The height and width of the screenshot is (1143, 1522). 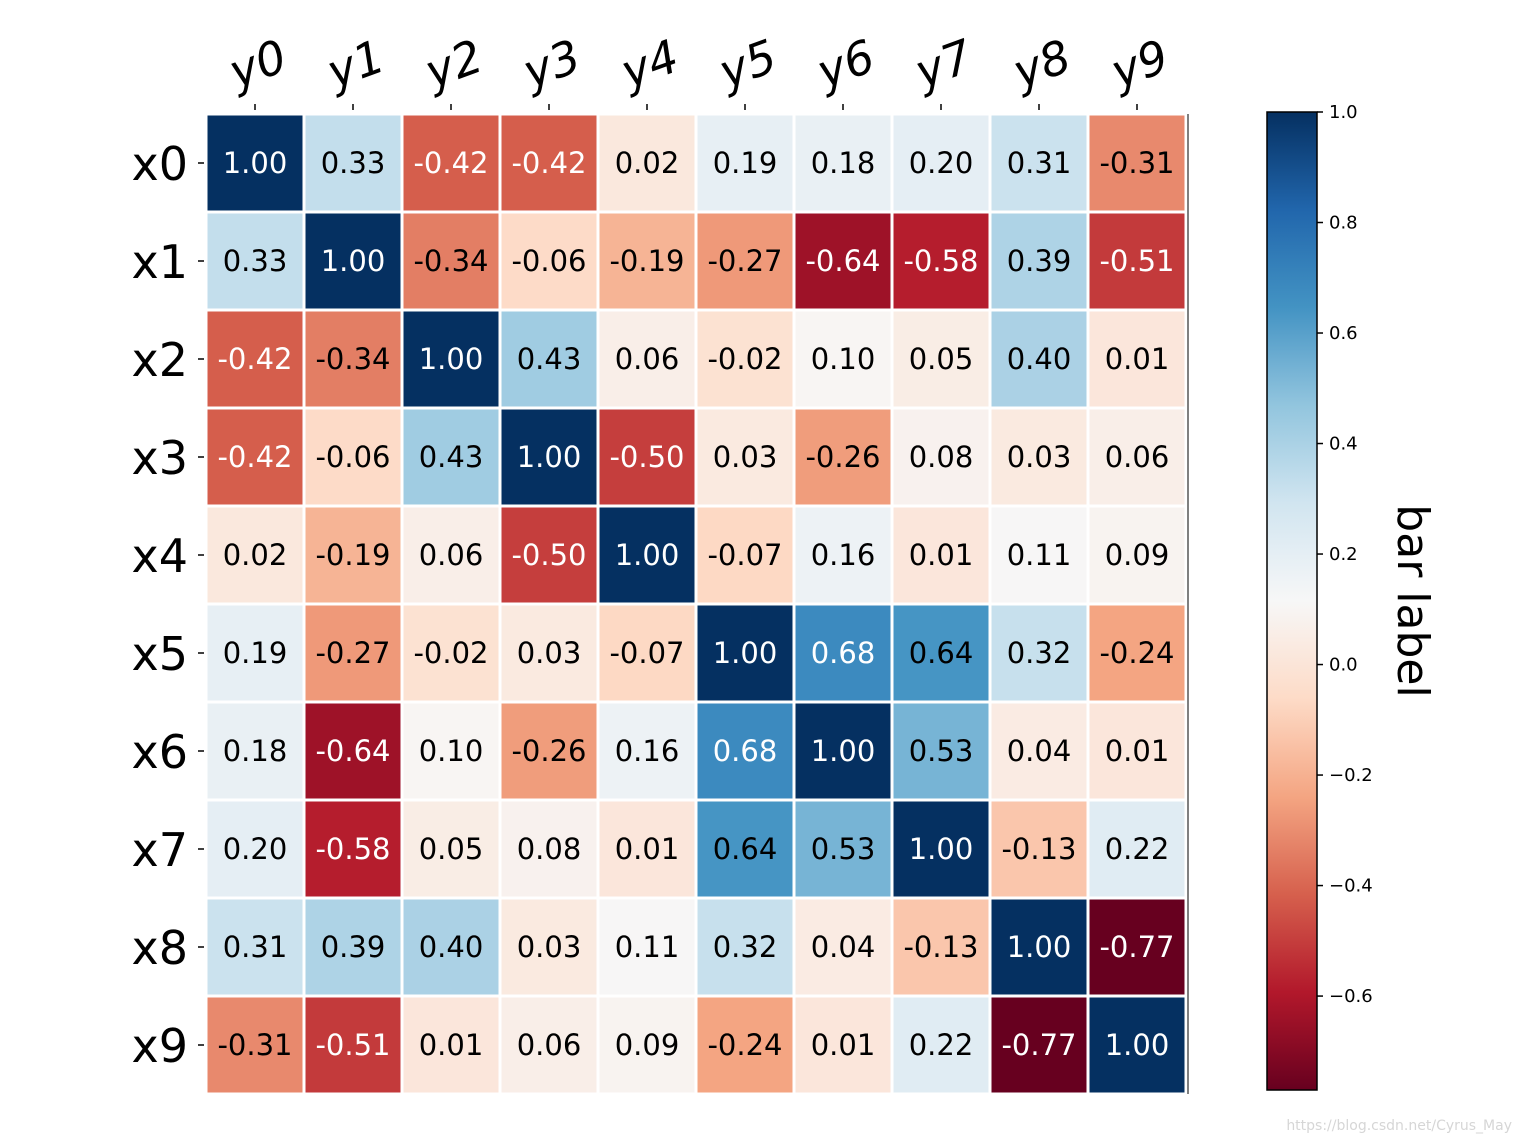 I want to click on cell-value-label: -0.07, so click(x=646, y=653).